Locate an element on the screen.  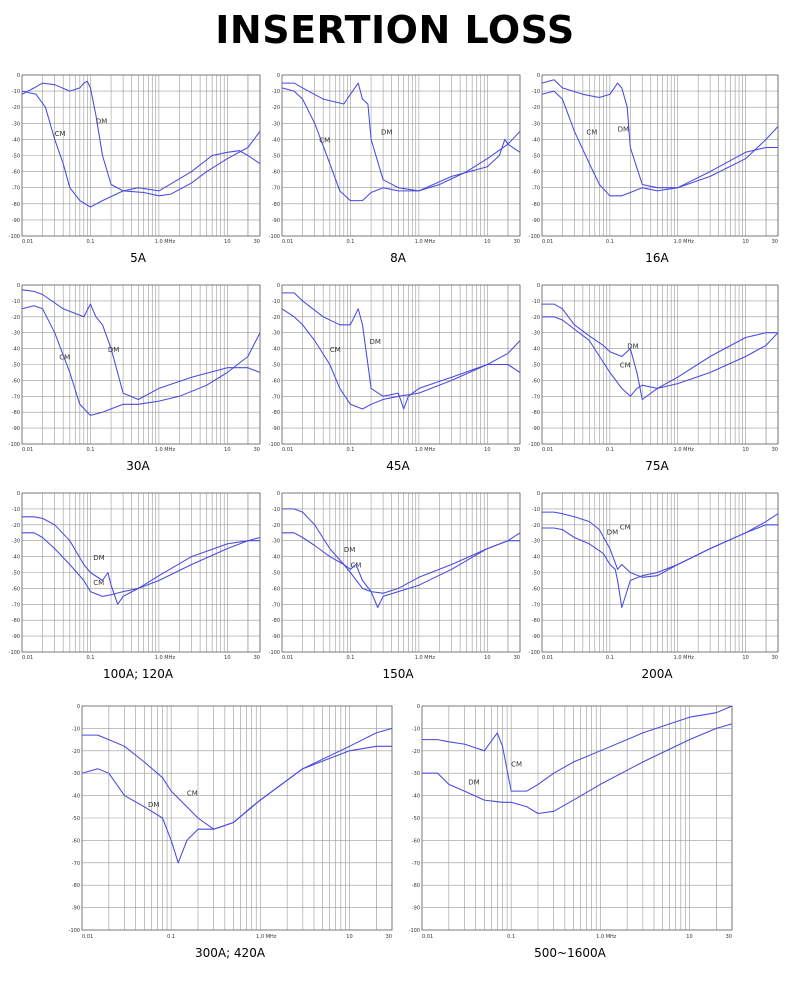
page-title: INSERTION LOSS is located at coordinates (395, 30).